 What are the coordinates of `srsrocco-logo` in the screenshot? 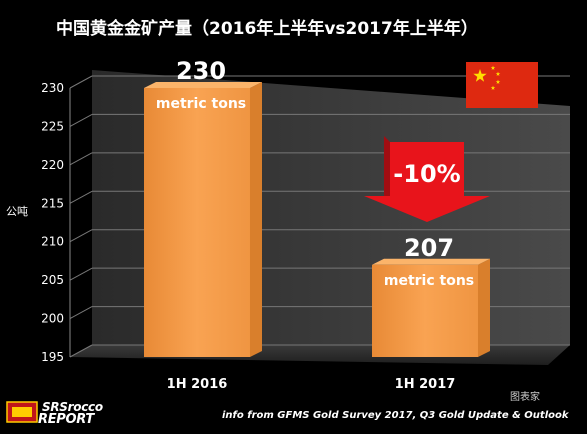 It's located at (56, 413).